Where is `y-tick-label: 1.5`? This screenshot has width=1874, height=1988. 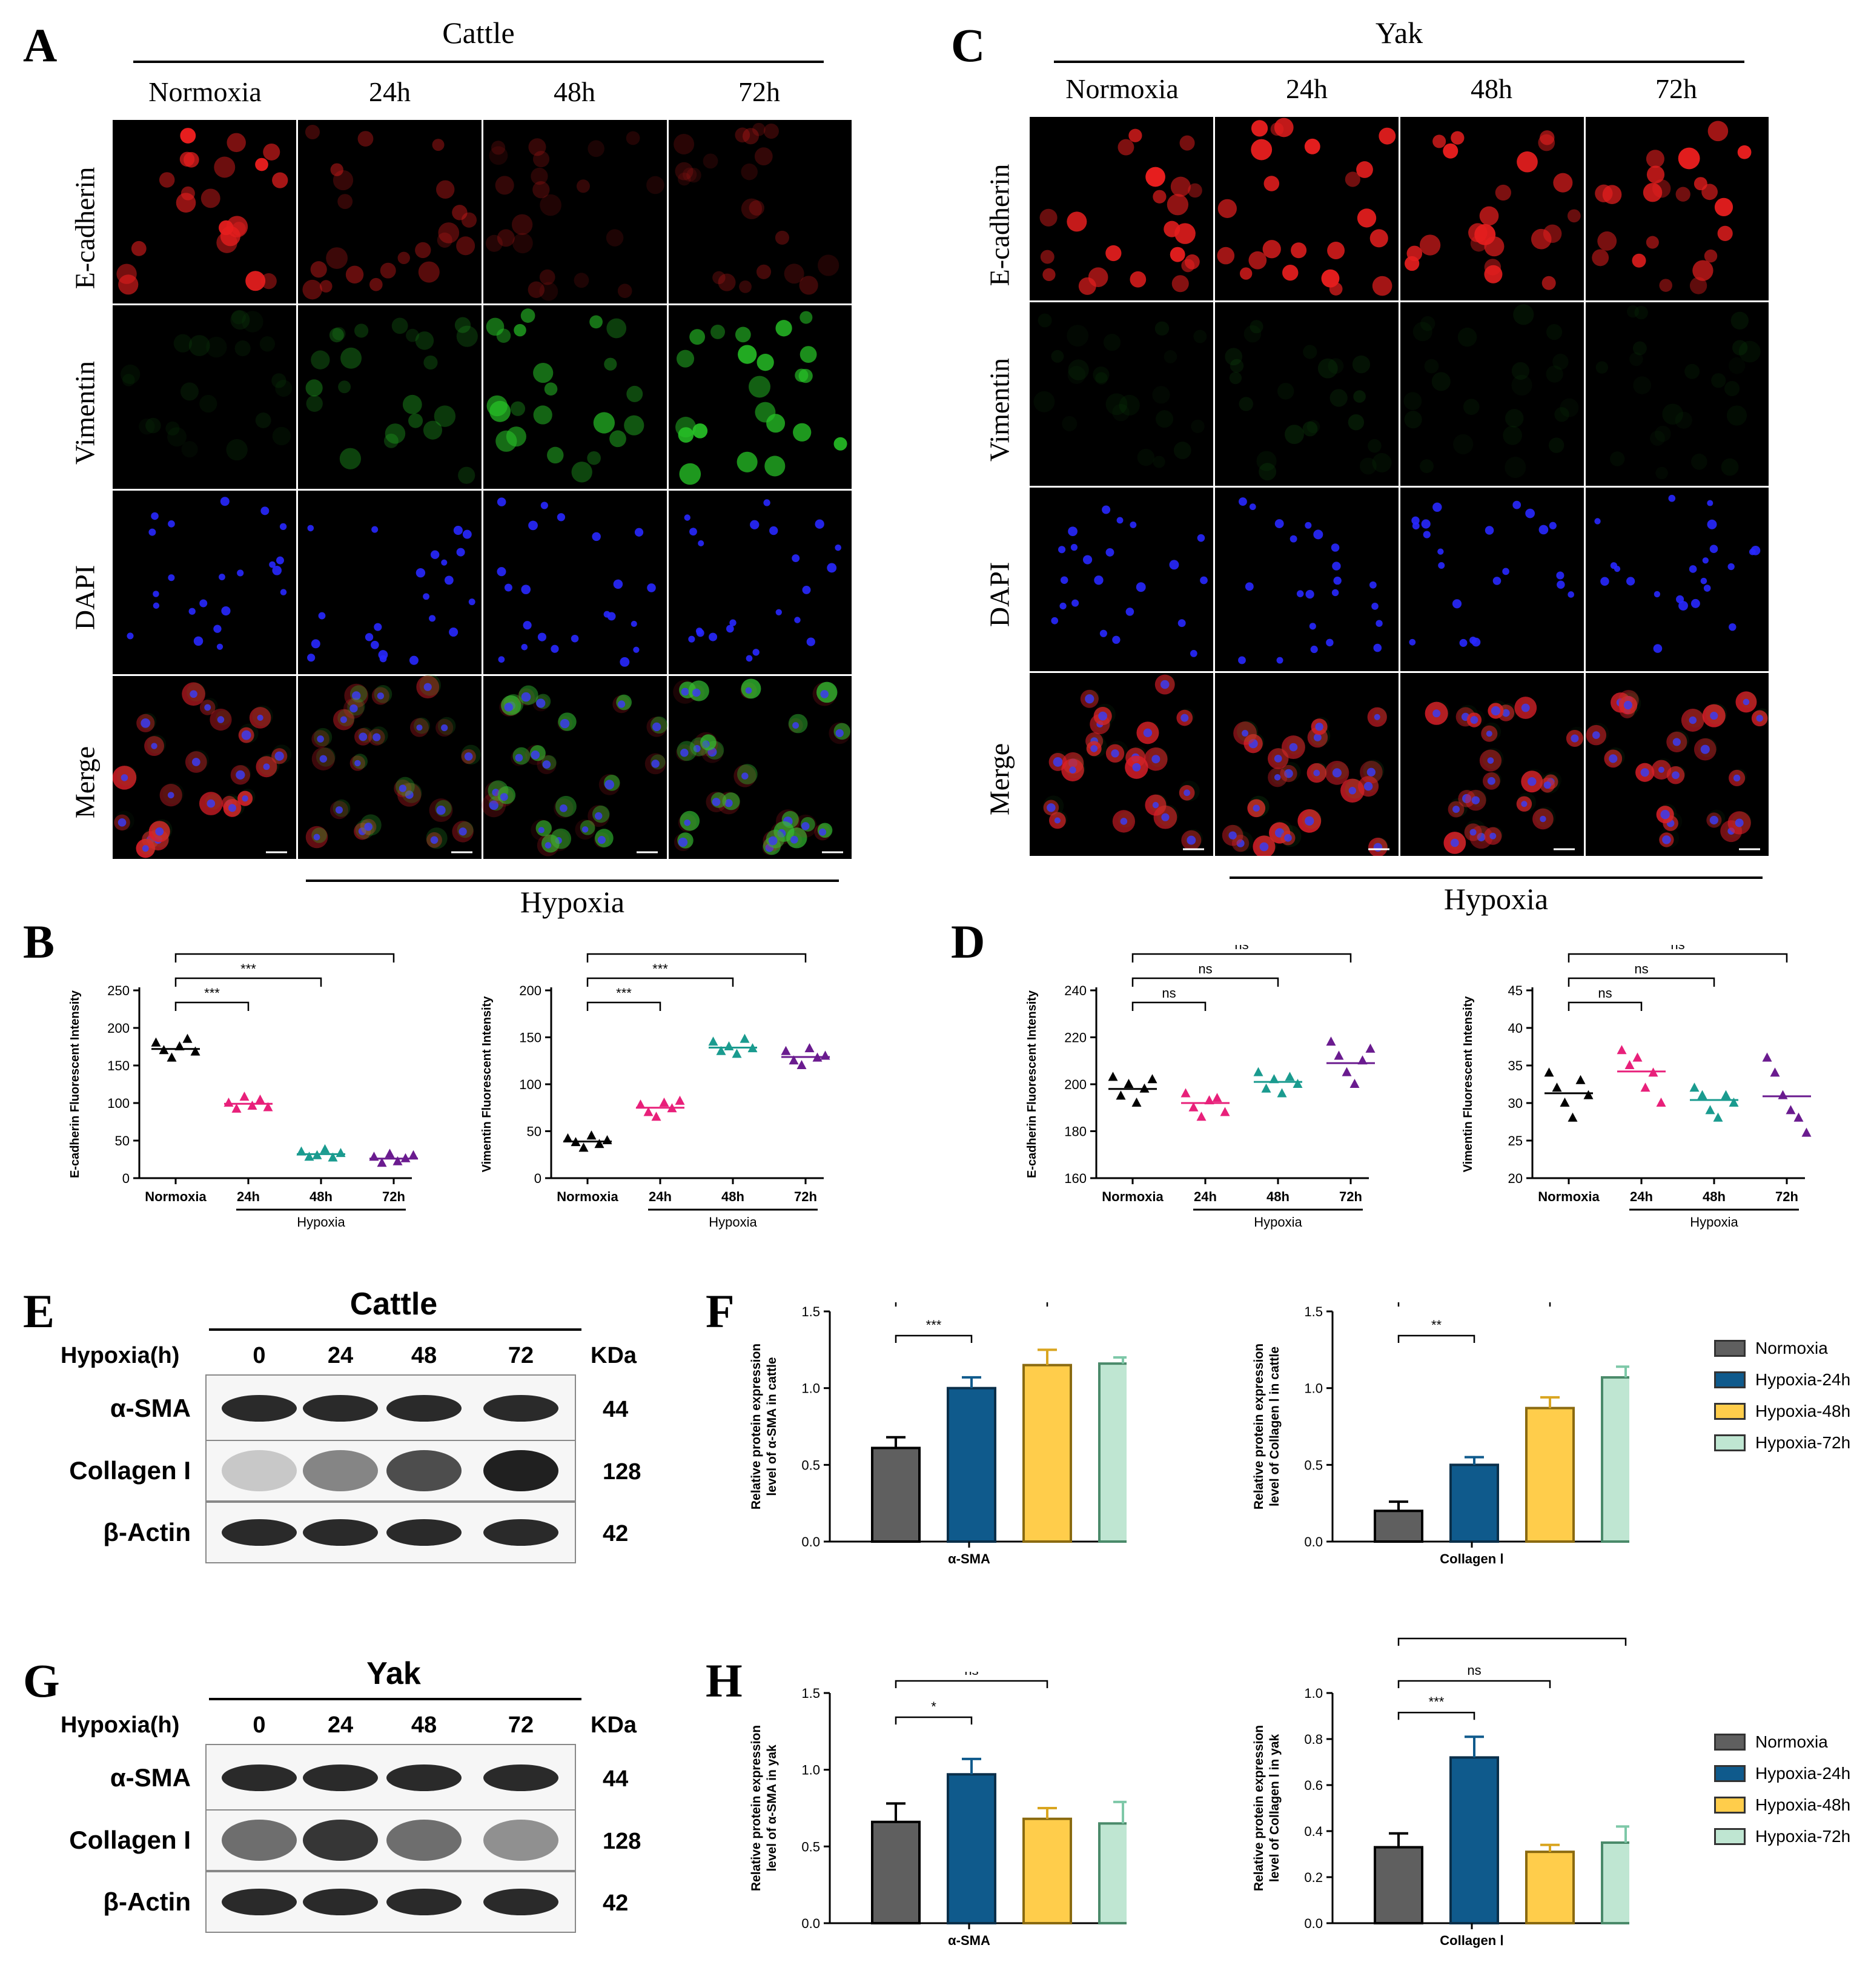
y-tick-label: 1.5 is located at coordinates (810, 1311).